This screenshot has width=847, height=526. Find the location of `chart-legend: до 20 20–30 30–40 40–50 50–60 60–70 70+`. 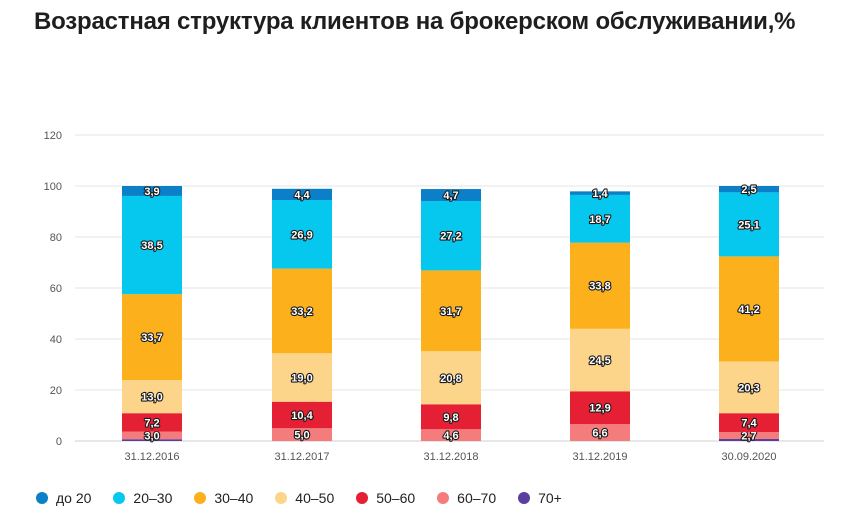

chart-legend: до 20 20–30 30–40 40–50 50–60 60–70 70+ is located at coordinates (310, 498).